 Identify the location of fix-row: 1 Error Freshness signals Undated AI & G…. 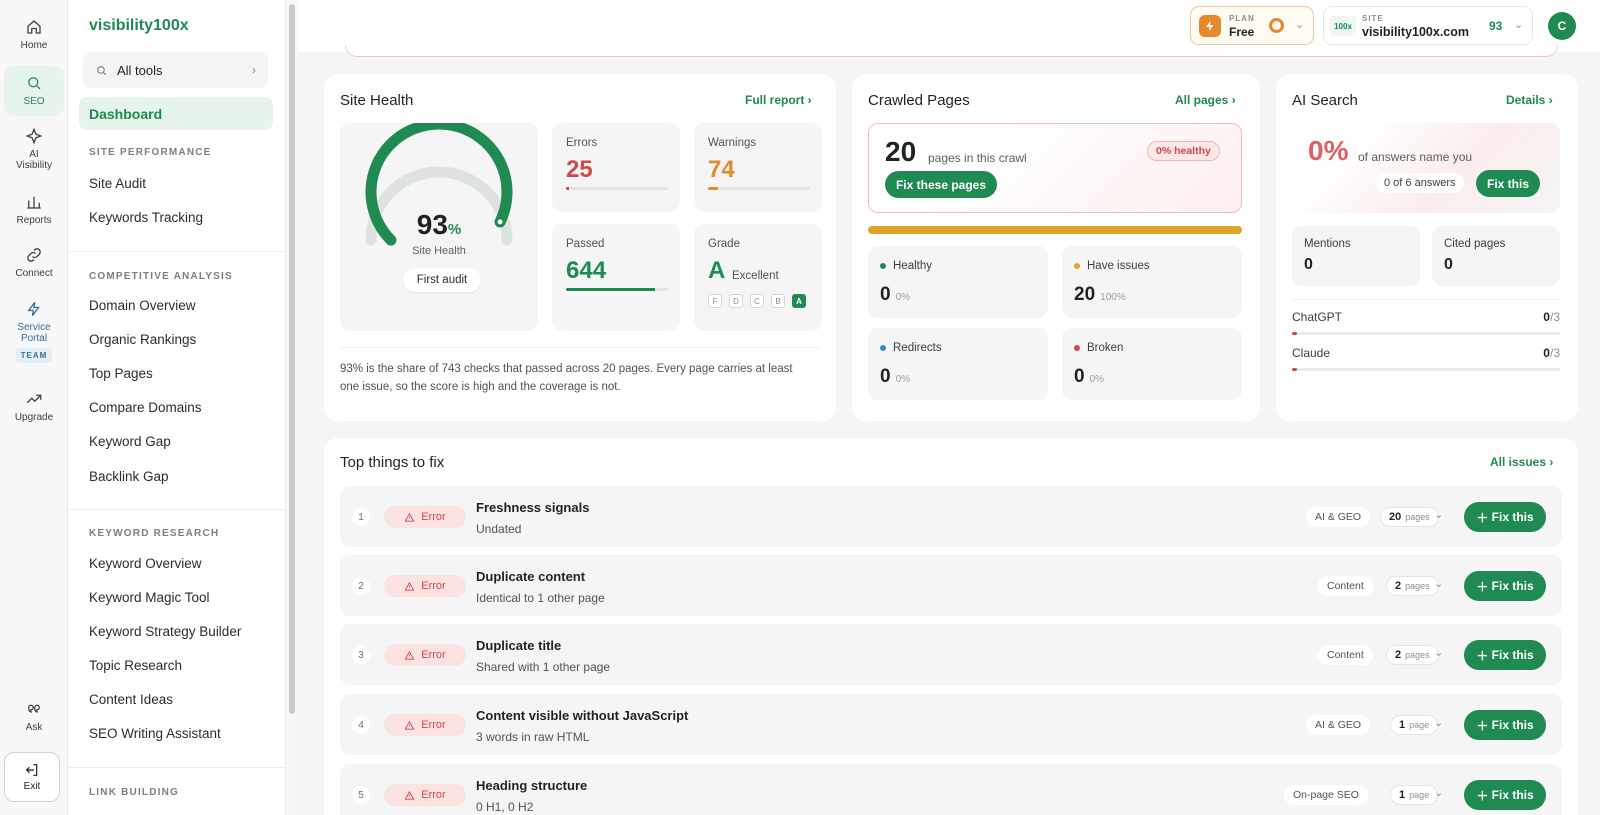
(951, 516).